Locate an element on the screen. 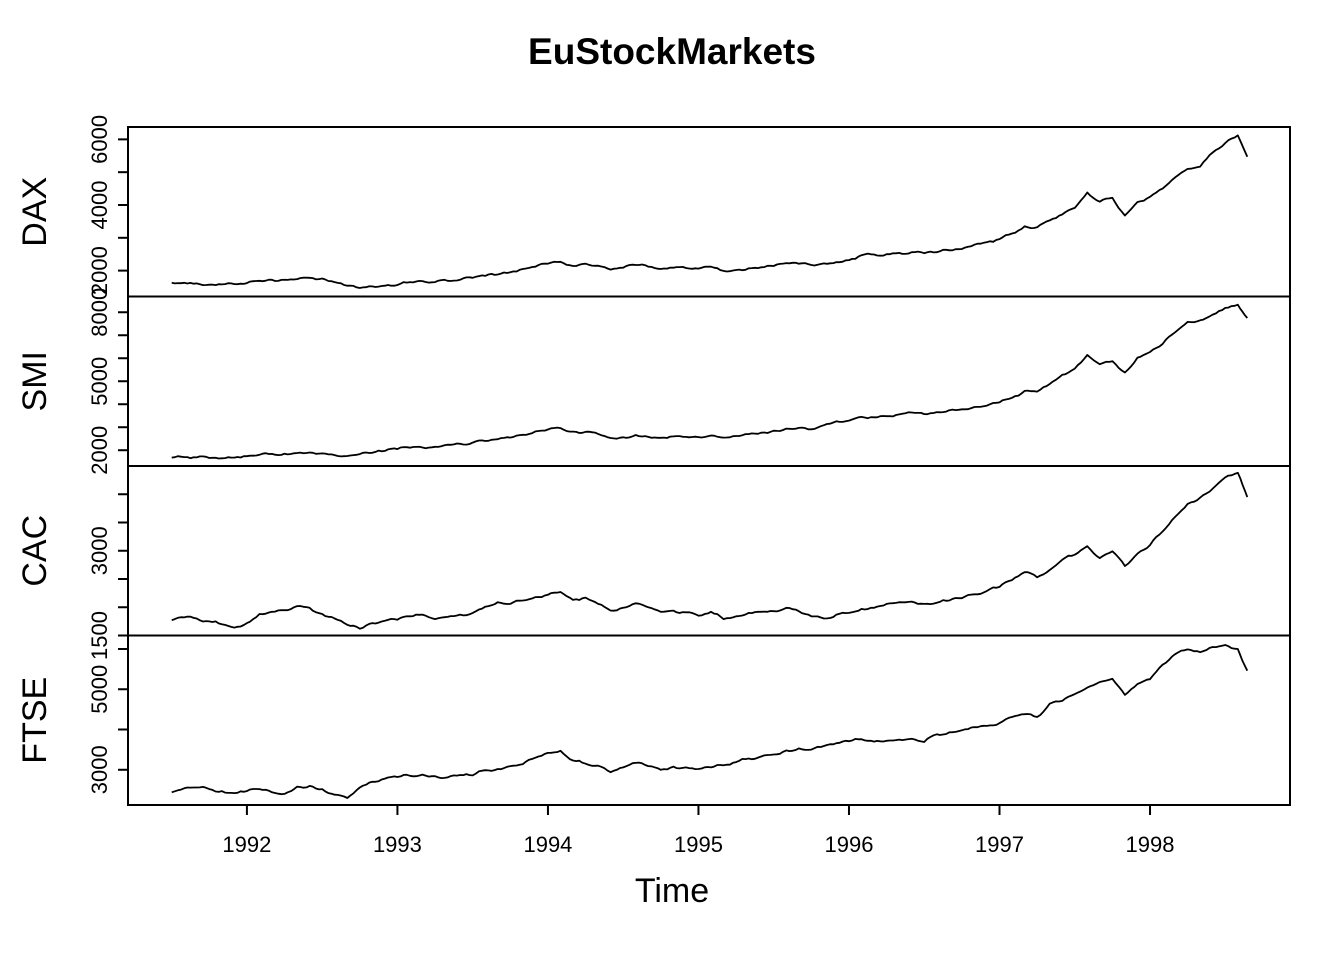  panel-label-dax: DAX is located at coordinates (35, 212).